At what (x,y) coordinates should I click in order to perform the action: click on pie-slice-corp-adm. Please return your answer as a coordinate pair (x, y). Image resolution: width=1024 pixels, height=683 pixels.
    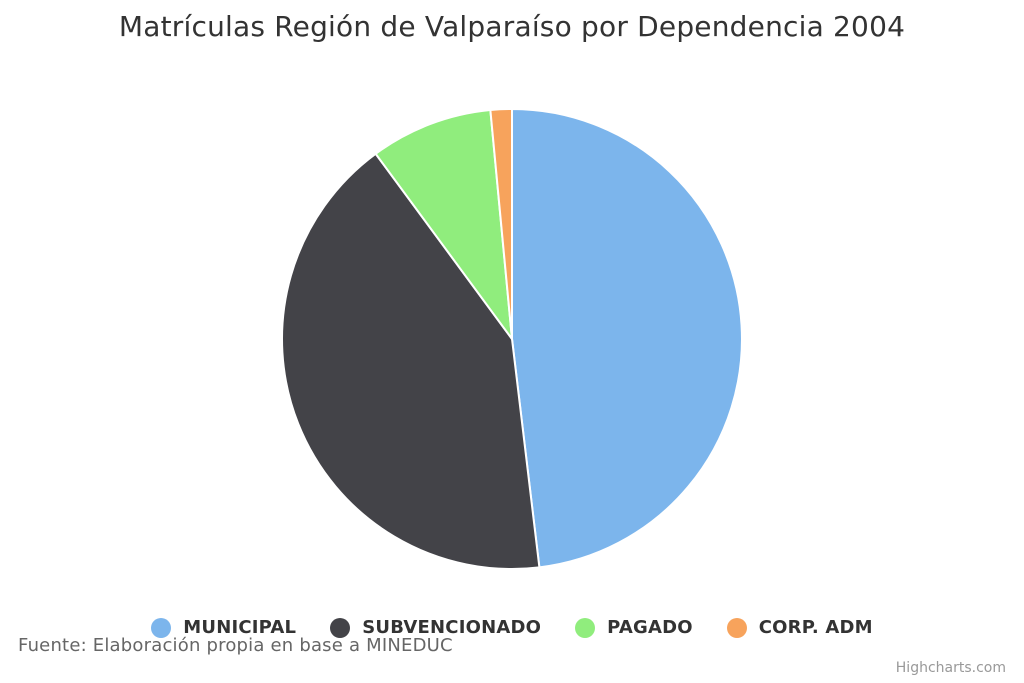
    Looking at the image, I should click on (501, 224).